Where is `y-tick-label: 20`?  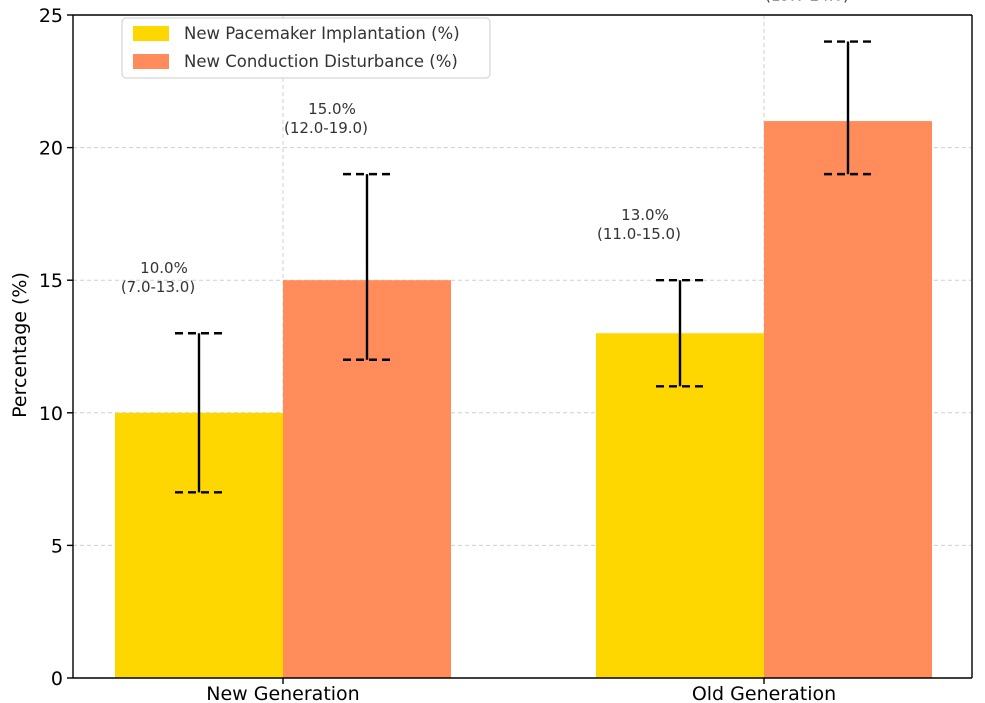 y-tick-label: 20 is located at coordinates (51, 149).